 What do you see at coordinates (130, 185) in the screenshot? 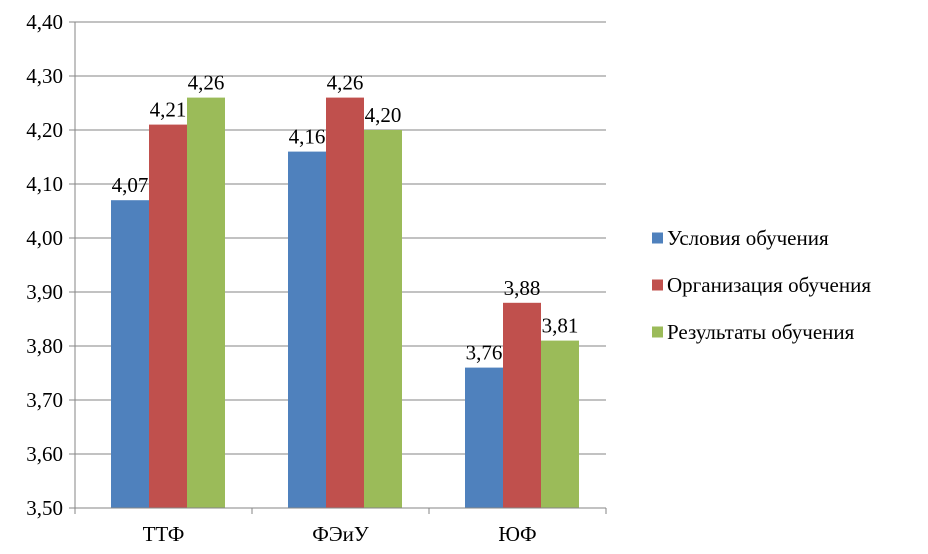
I see `data-label: 4,07` at bounding box center [130, 185].